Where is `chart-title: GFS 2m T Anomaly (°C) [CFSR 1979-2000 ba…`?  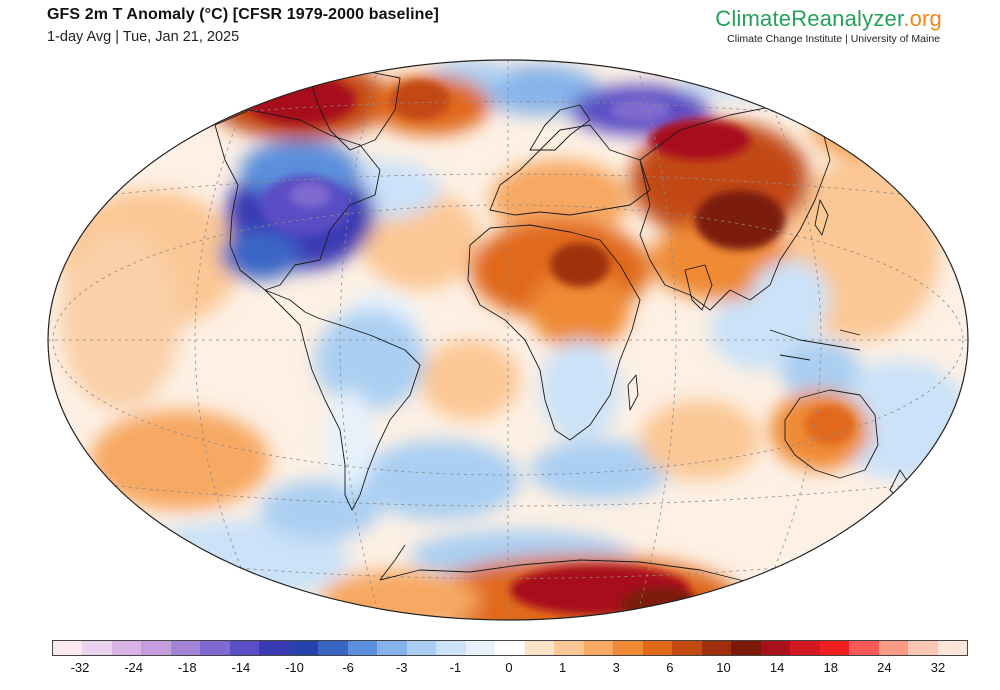
chart-title: GFS 2m T Anomaly (°C) [CFSR 1979-2000 ba… is located at coordinates (243, 14).